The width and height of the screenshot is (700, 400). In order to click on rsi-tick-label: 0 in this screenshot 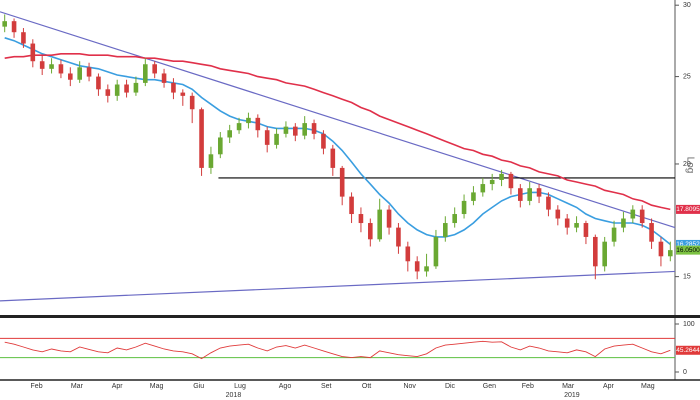, I will do `click(685, 372)`.